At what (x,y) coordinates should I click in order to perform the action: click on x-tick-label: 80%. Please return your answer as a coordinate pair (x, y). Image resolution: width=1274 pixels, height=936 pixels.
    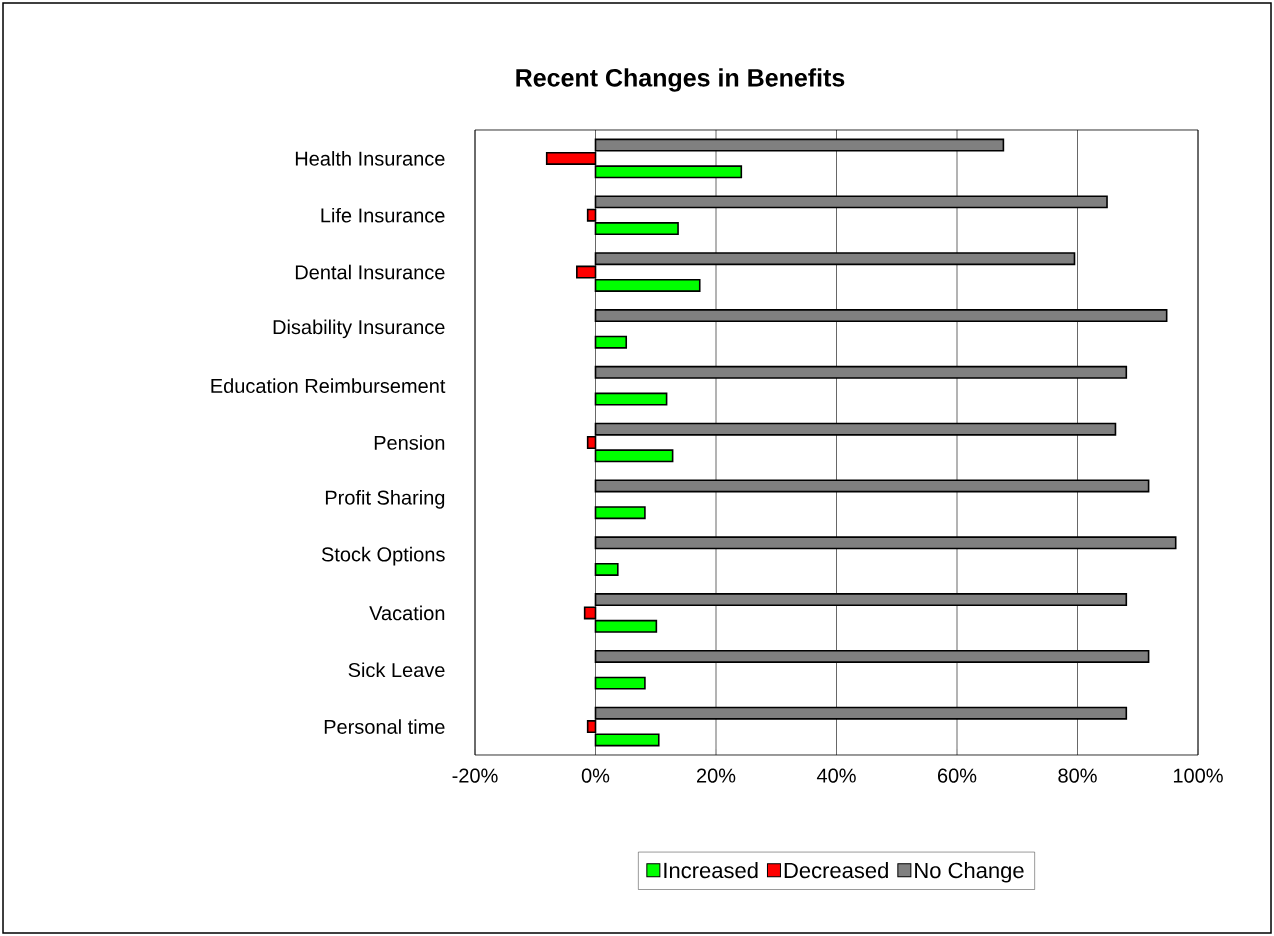
    Looking at the image, I should click on (1077, 775).